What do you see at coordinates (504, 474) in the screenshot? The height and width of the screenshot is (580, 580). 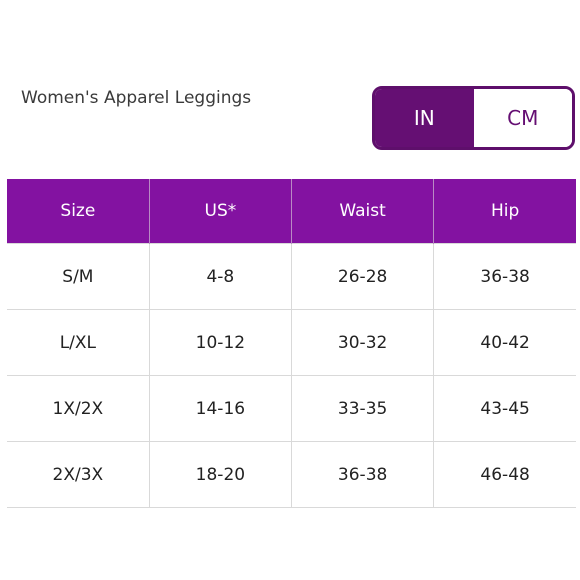 I see `hip-cell: 46-48` at bounding box center [504, 474].